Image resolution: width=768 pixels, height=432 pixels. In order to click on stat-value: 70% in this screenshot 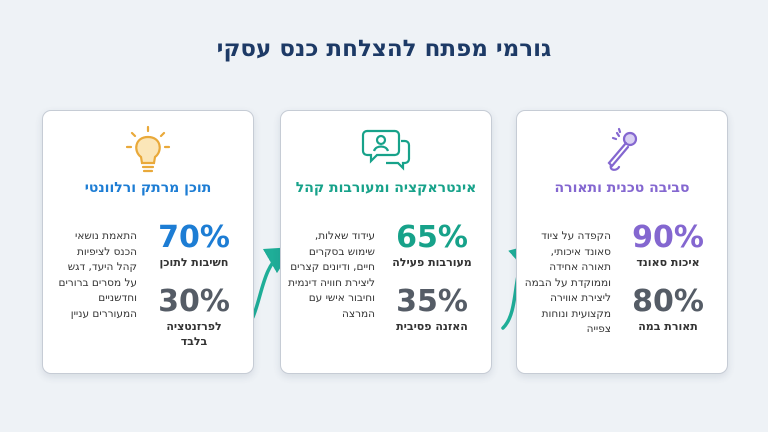, I will do `click(194, 237)`.